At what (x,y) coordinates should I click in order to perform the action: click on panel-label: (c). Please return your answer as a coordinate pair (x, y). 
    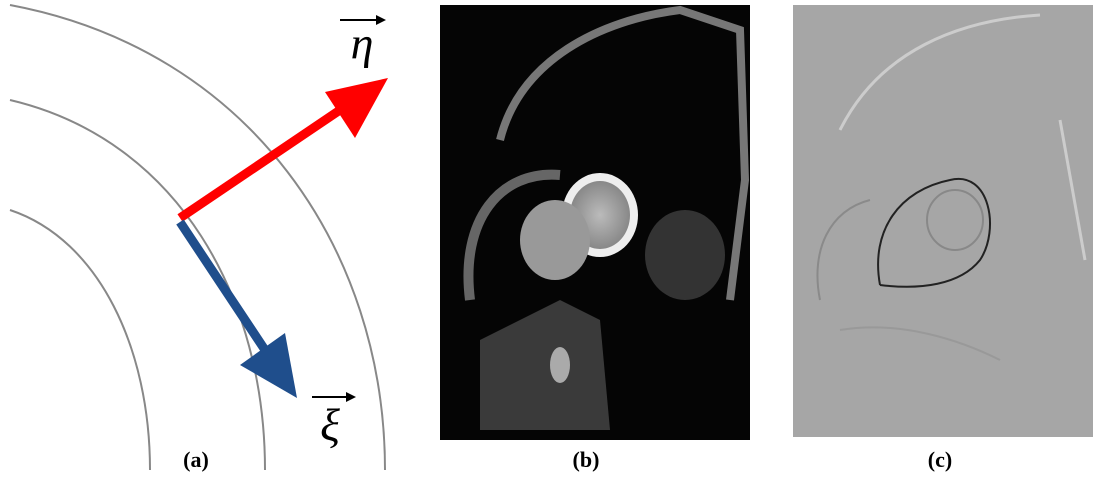
    Looking at the image, I should click on (940, 459).